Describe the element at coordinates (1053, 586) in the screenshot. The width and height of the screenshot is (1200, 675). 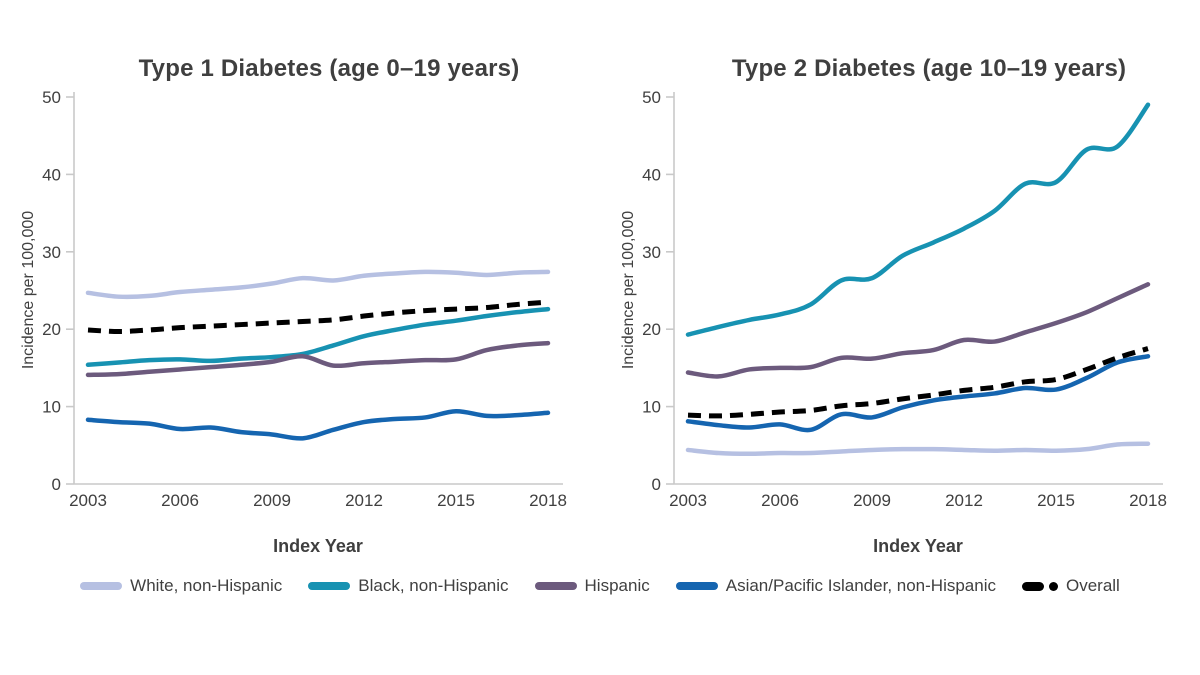
I see `dot-icon` at that location.